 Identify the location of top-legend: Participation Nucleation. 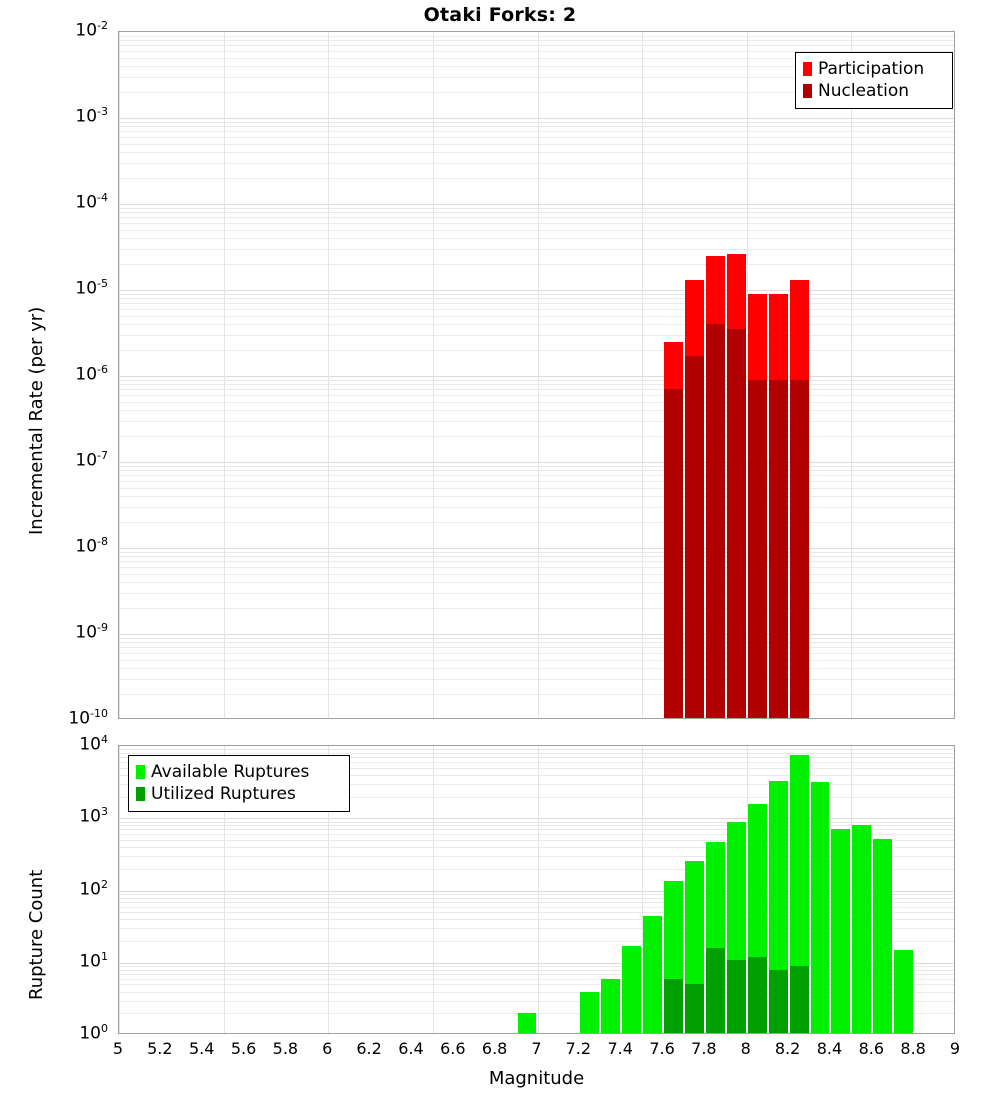
(874, 80).